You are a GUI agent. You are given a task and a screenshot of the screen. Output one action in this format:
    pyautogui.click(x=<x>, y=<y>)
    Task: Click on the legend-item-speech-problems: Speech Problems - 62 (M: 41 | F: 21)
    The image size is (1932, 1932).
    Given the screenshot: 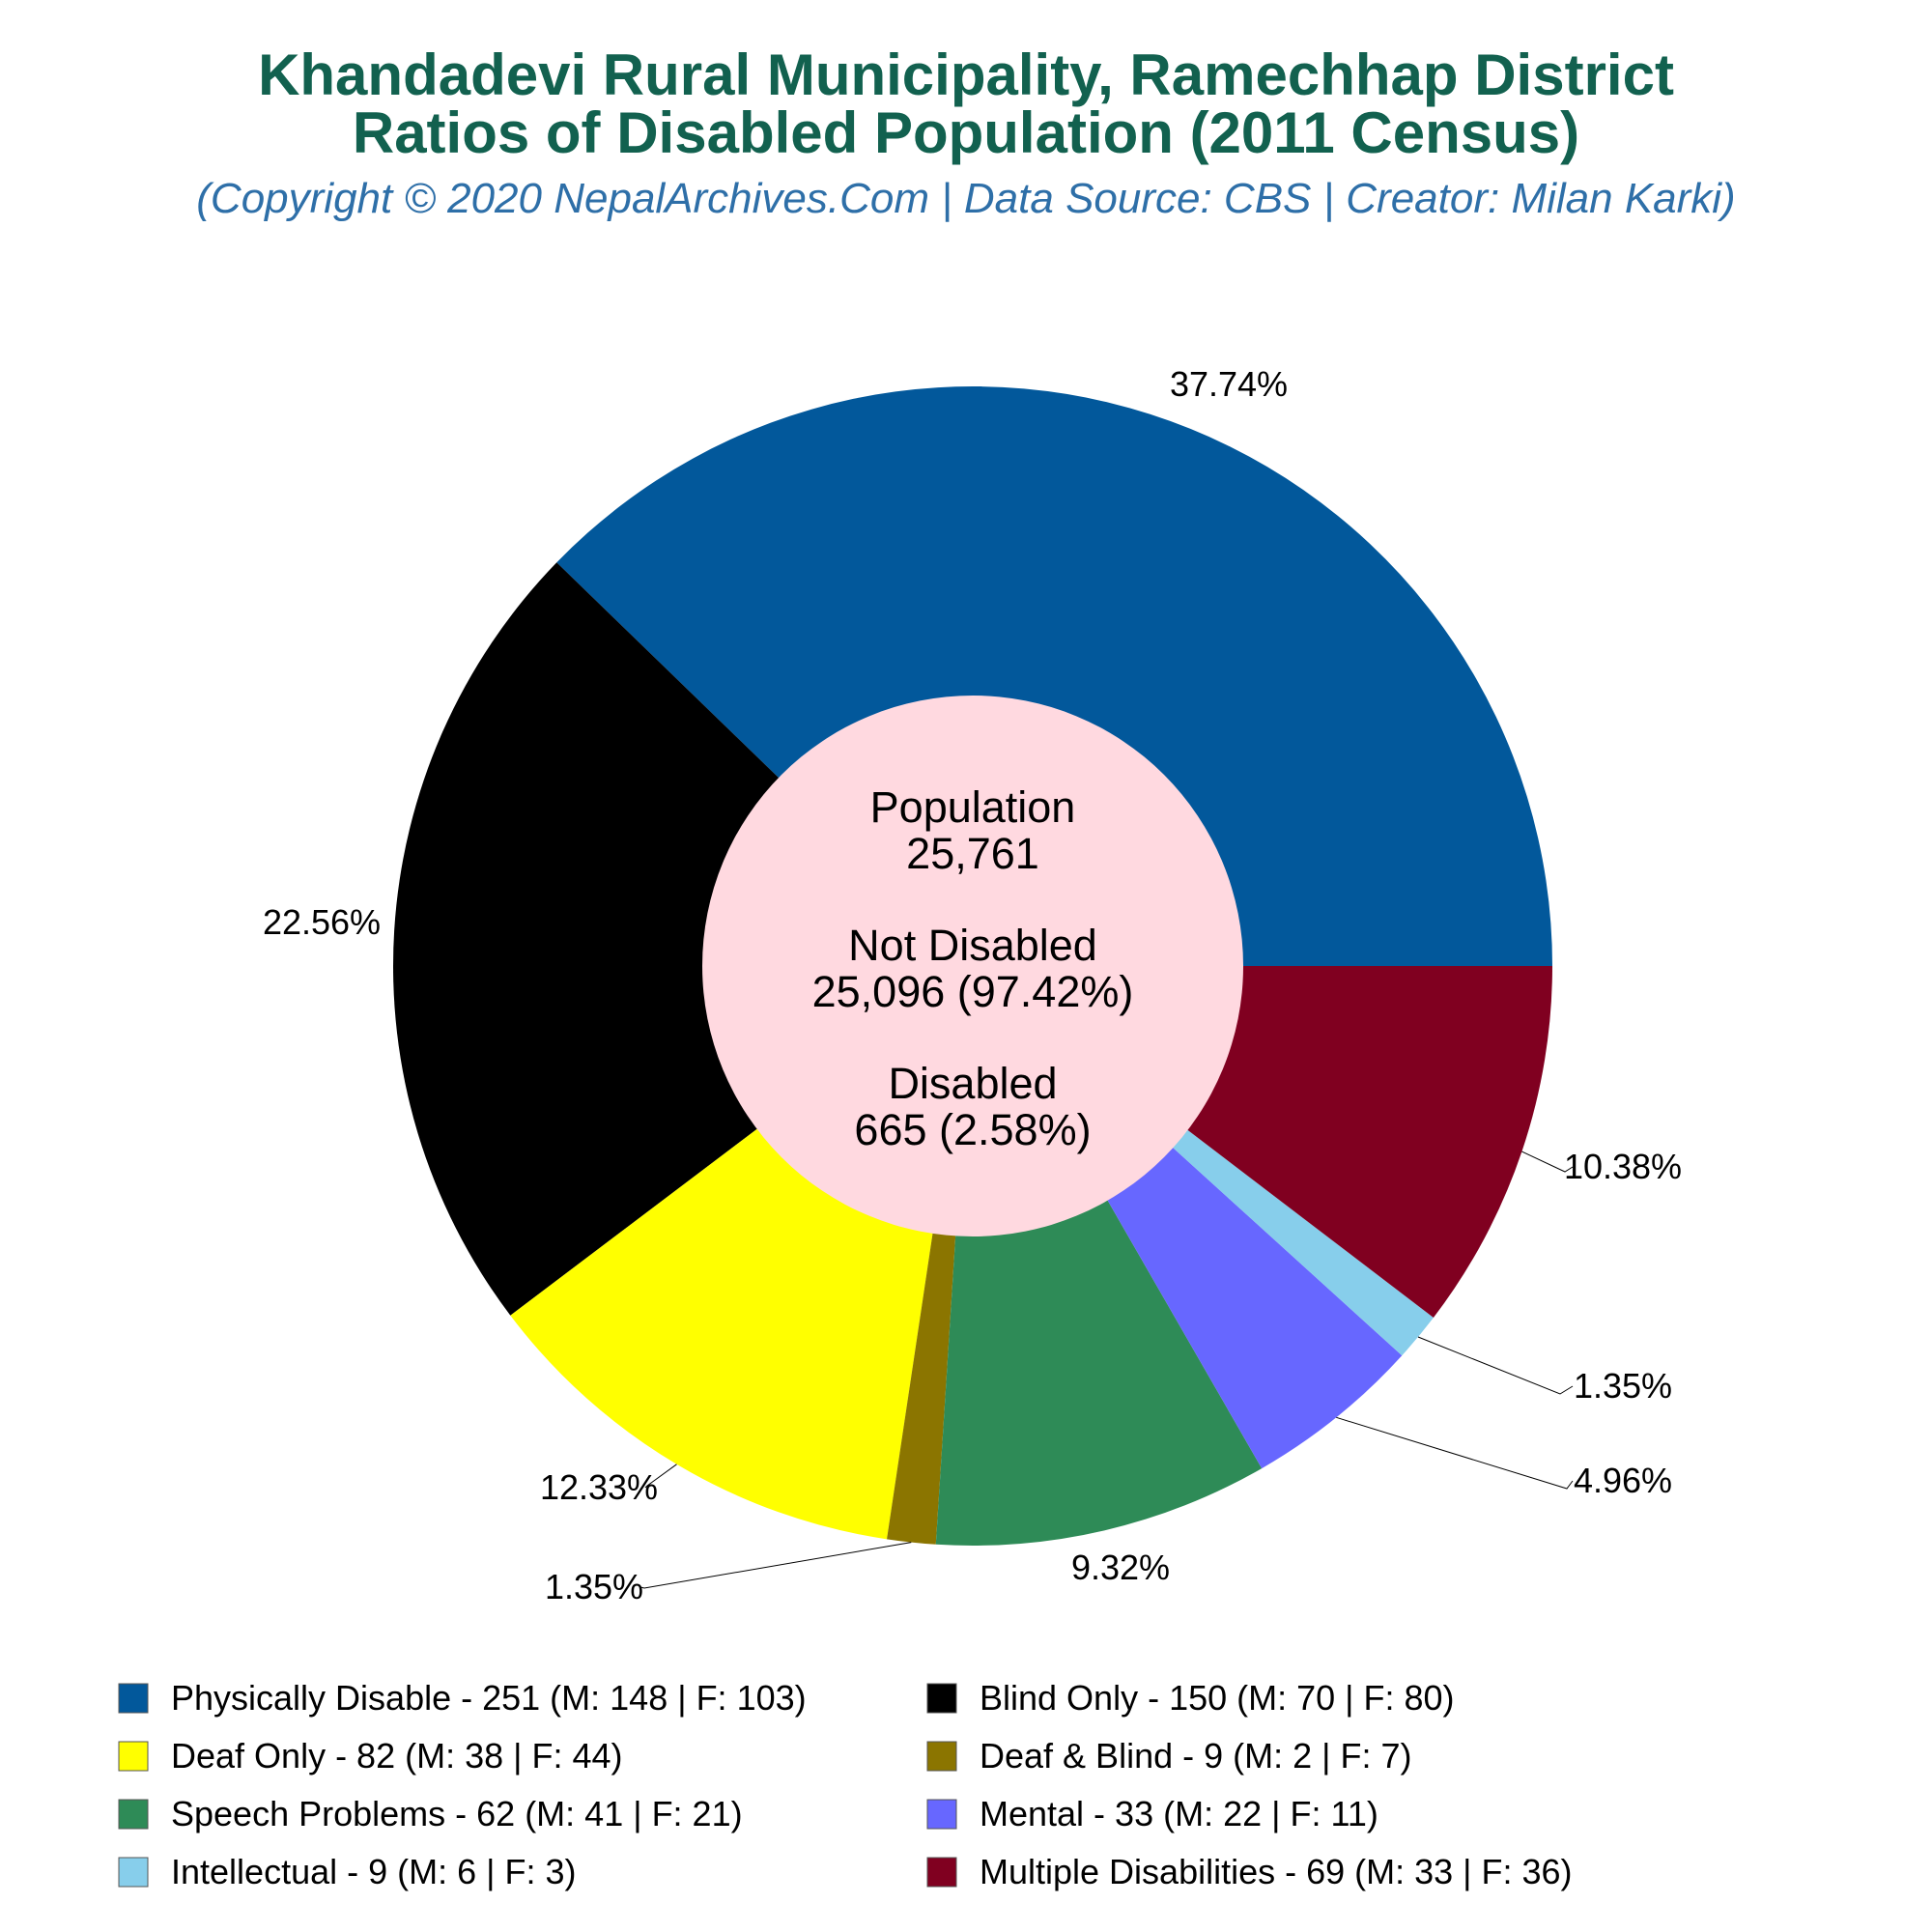 What is the action you would take?
    pyautogui.click(x=430, y=1813)
    